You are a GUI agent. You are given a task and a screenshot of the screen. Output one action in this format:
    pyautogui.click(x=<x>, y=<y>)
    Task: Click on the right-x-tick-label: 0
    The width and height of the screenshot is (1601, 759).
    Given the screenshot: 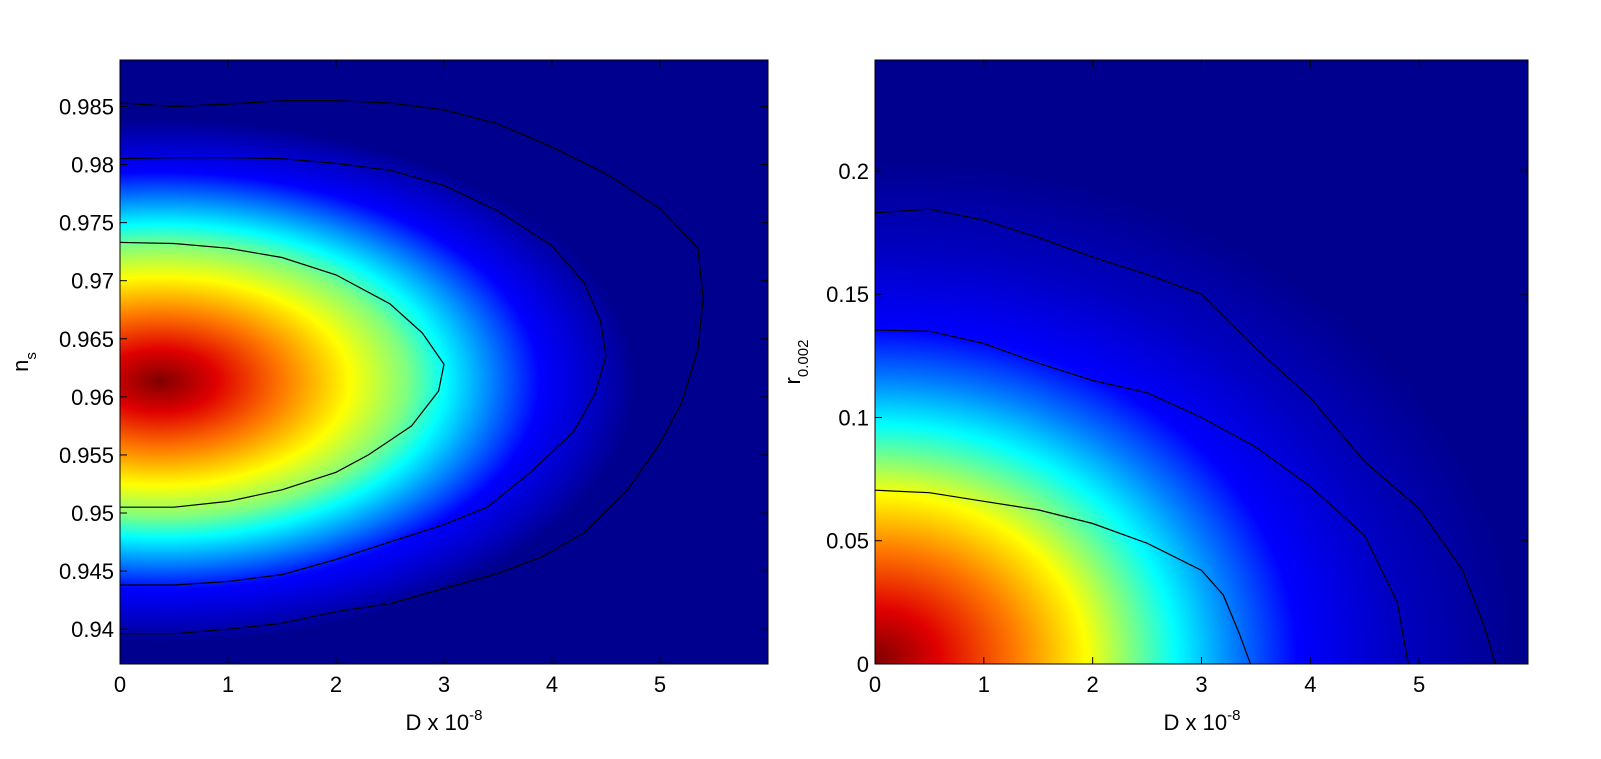 What is the action you would take?
    pyautogui.click(x=875, y=684)
    